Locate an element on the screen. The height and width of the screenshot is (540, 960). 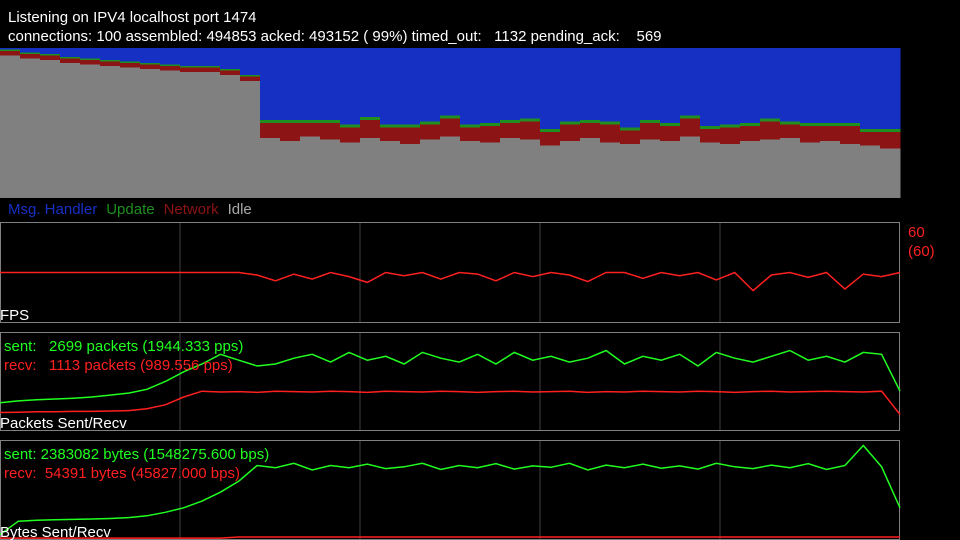
legend-entry: Update is located at coordinates (130, 209).